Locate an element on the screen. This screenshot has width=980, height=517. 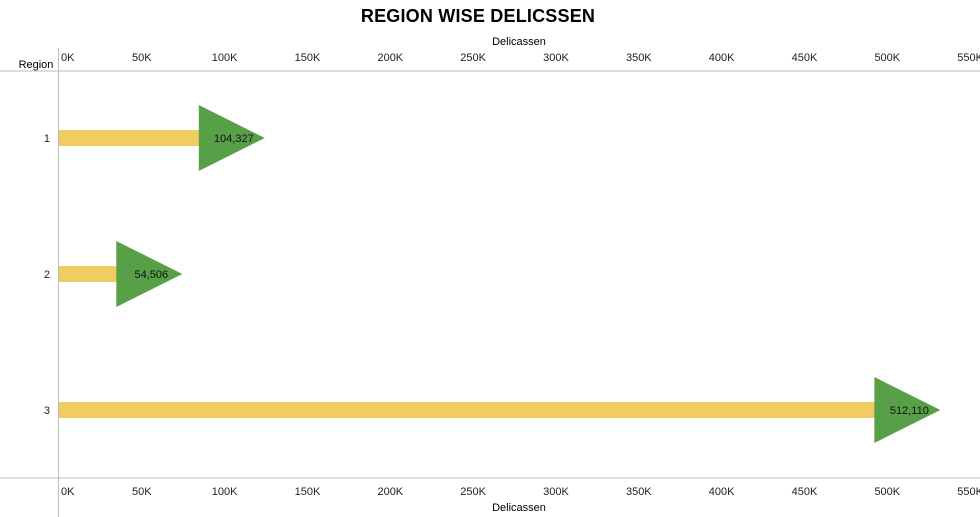
bottom-tick-label: 500K is located at coordinates (887, 492).